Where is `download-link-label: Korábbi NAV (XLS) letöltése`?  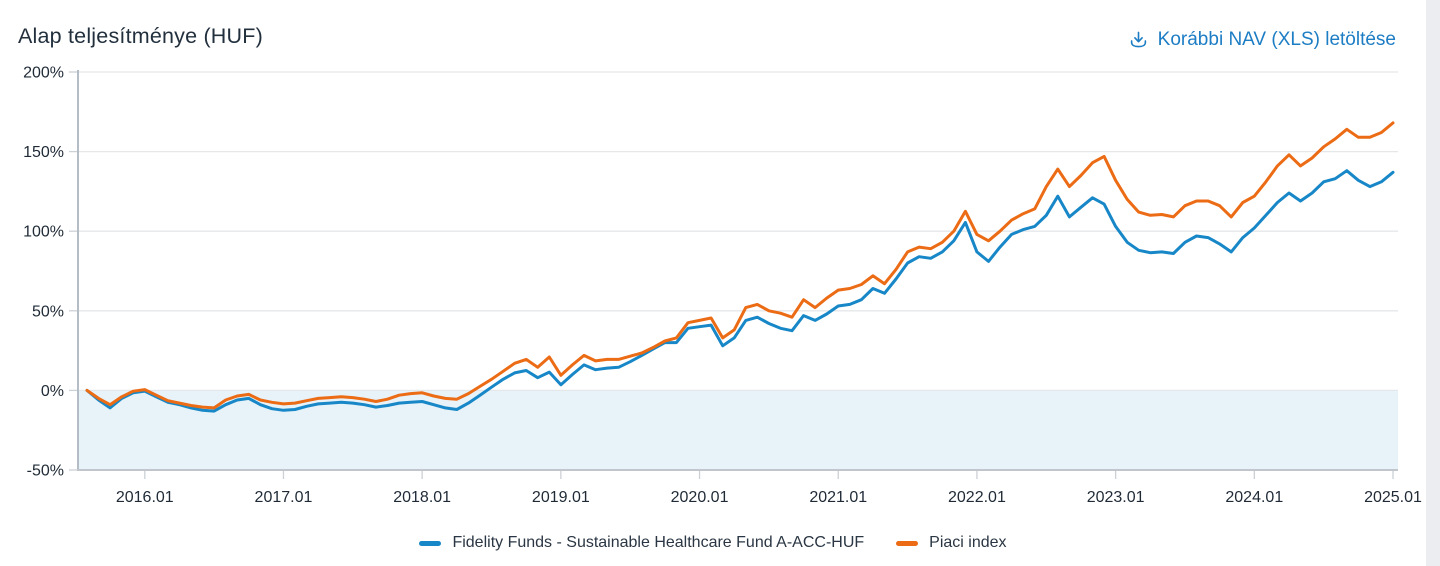
download-link-label: Korábbi NAV (XLS) letöltése is located at coordinates (1276, 39).